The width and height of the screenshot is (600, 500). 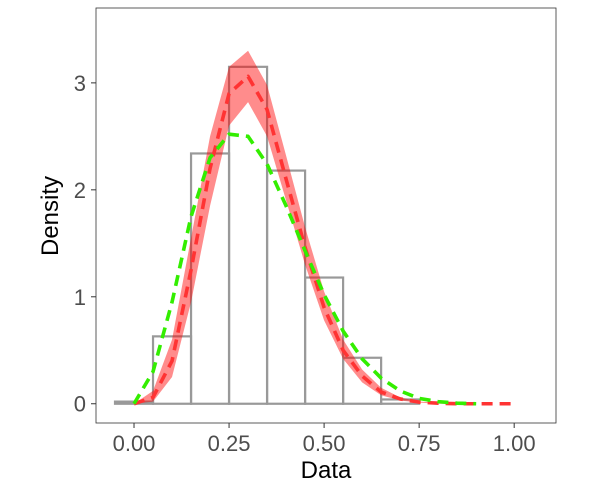 I want to click on x-tick-label: 0.50, so click(x=324, y=443).